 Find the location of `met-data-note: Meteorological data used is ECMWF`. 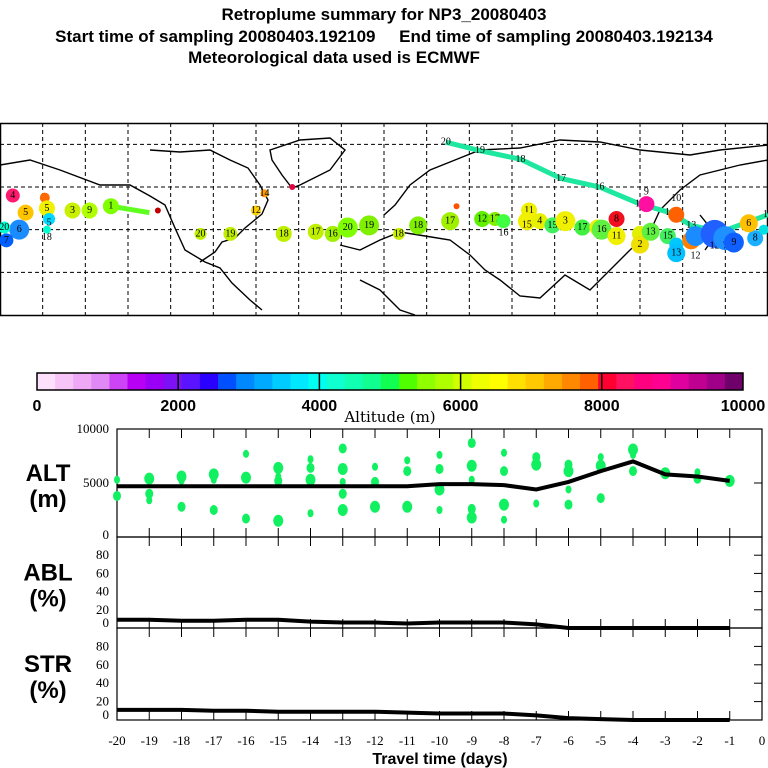

met-data-note: Meteorological data used is ECMWF is located at coordinates (334, 57).